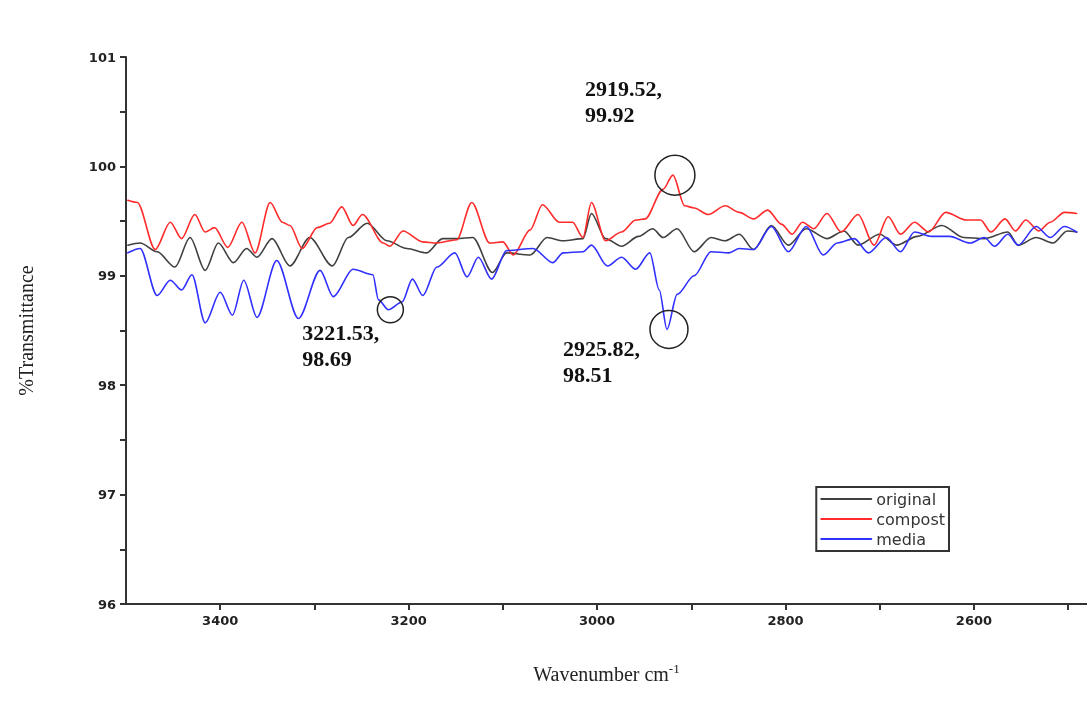 Image resolution: width=1087 pixels, height=701 pixels. Describe the element at coordinates (102, 166) in the screenshot. I see `y-tick-label: 100` at that location.